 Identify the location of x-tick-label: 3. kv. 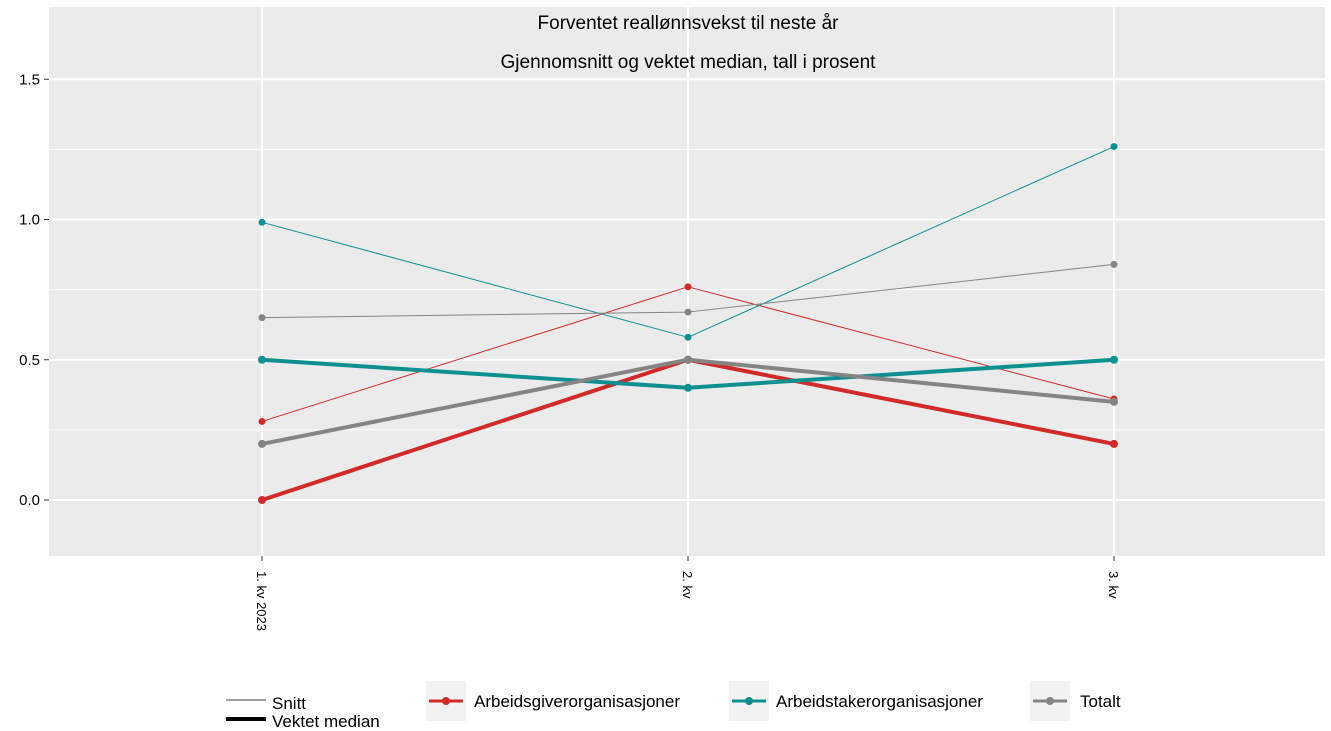
(1113, 585).